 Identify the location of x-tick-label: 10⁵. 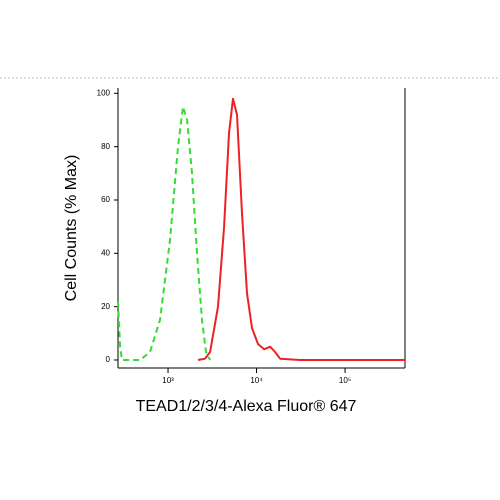
(345, 380).